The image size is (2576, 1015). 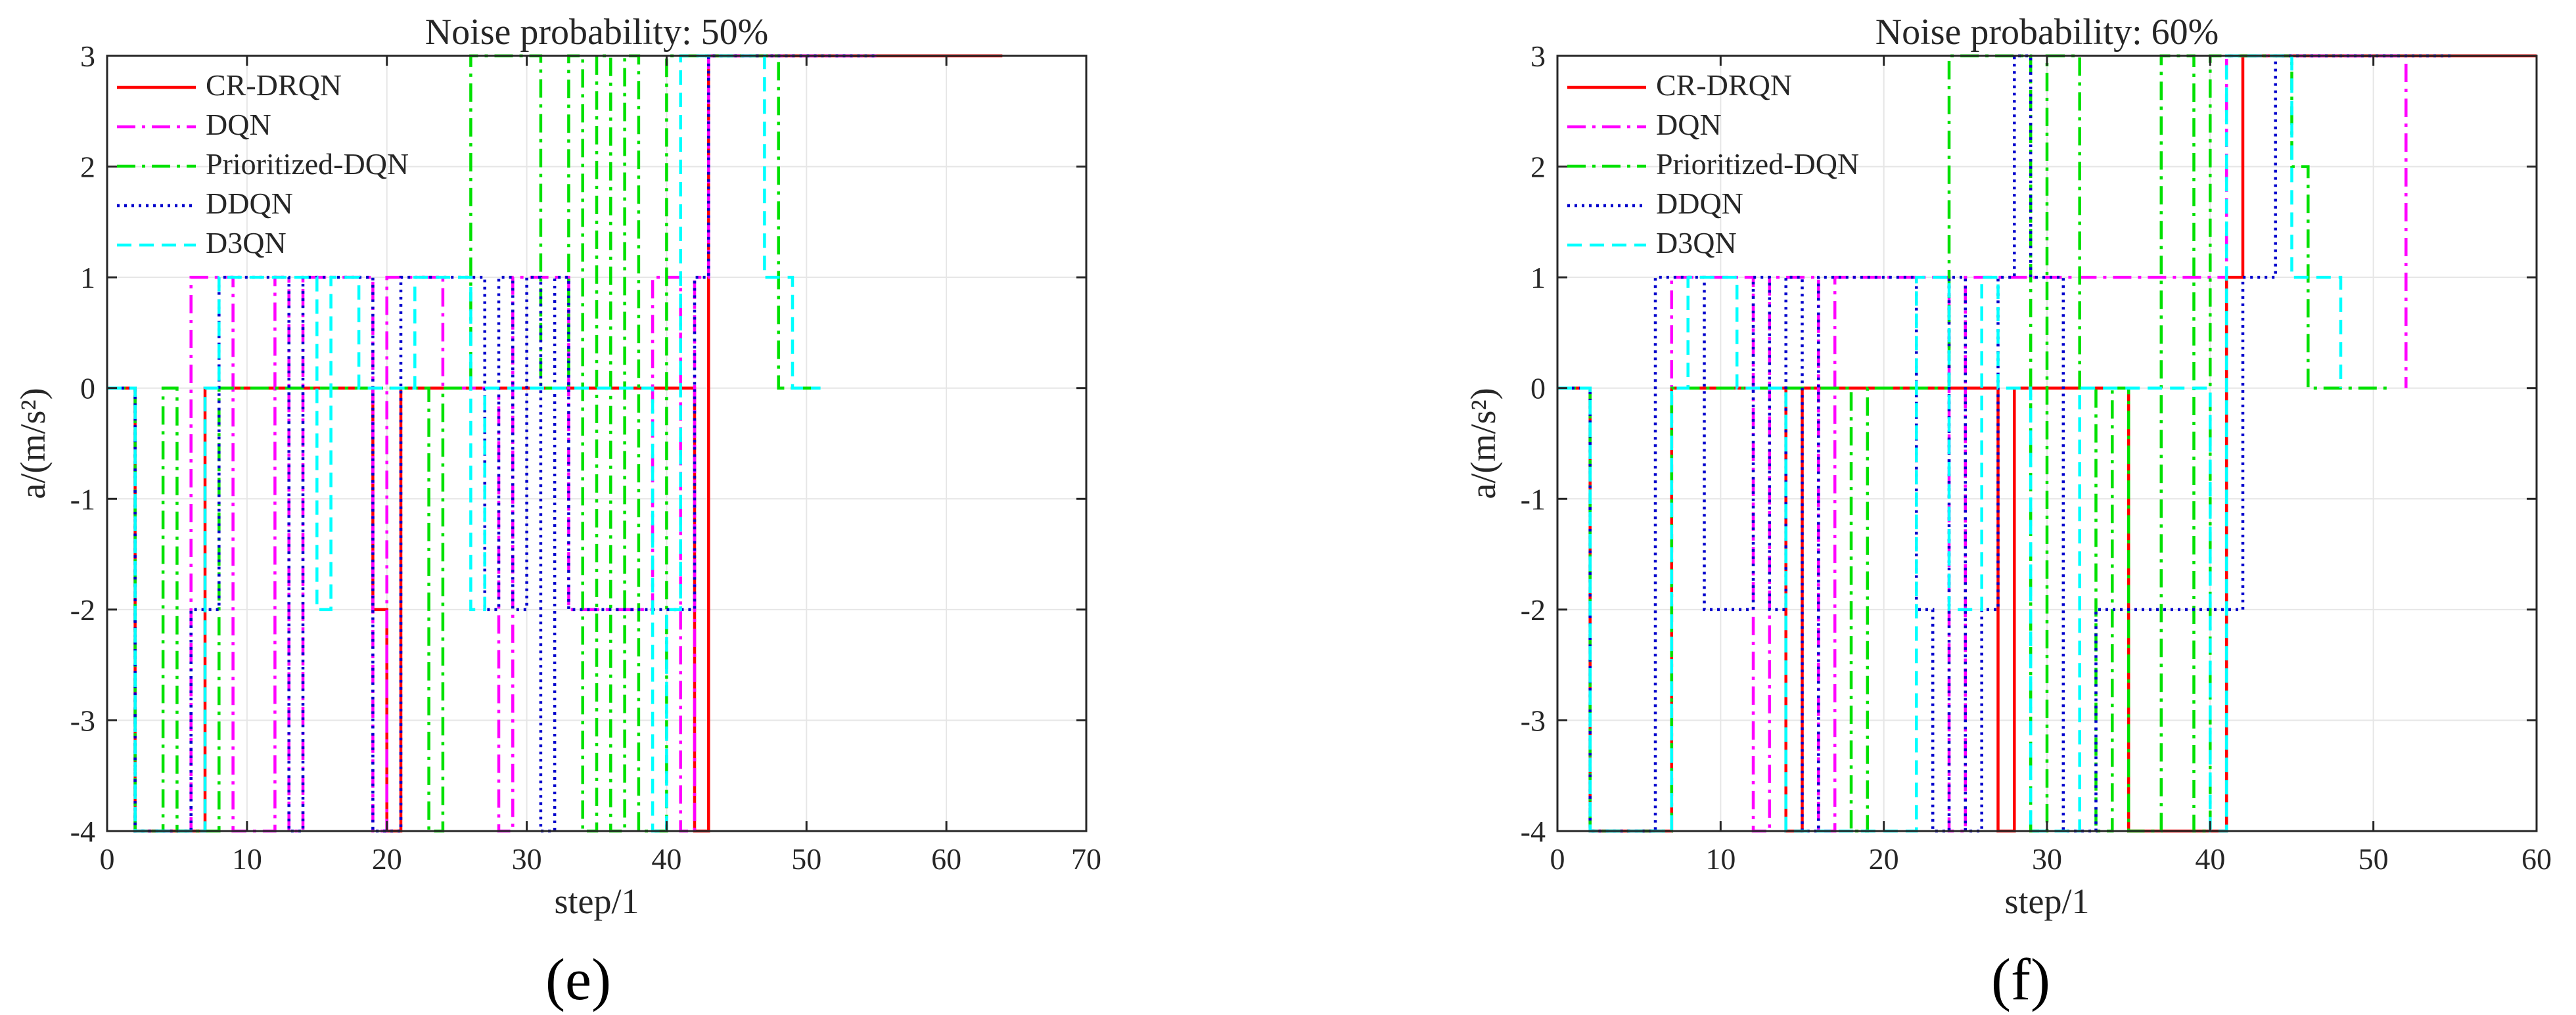 What do you see at coordinates (1697, 242) in the screenshot?
I see `chart-1-legend-label: D3QN` at bounding box center [1697, 242].